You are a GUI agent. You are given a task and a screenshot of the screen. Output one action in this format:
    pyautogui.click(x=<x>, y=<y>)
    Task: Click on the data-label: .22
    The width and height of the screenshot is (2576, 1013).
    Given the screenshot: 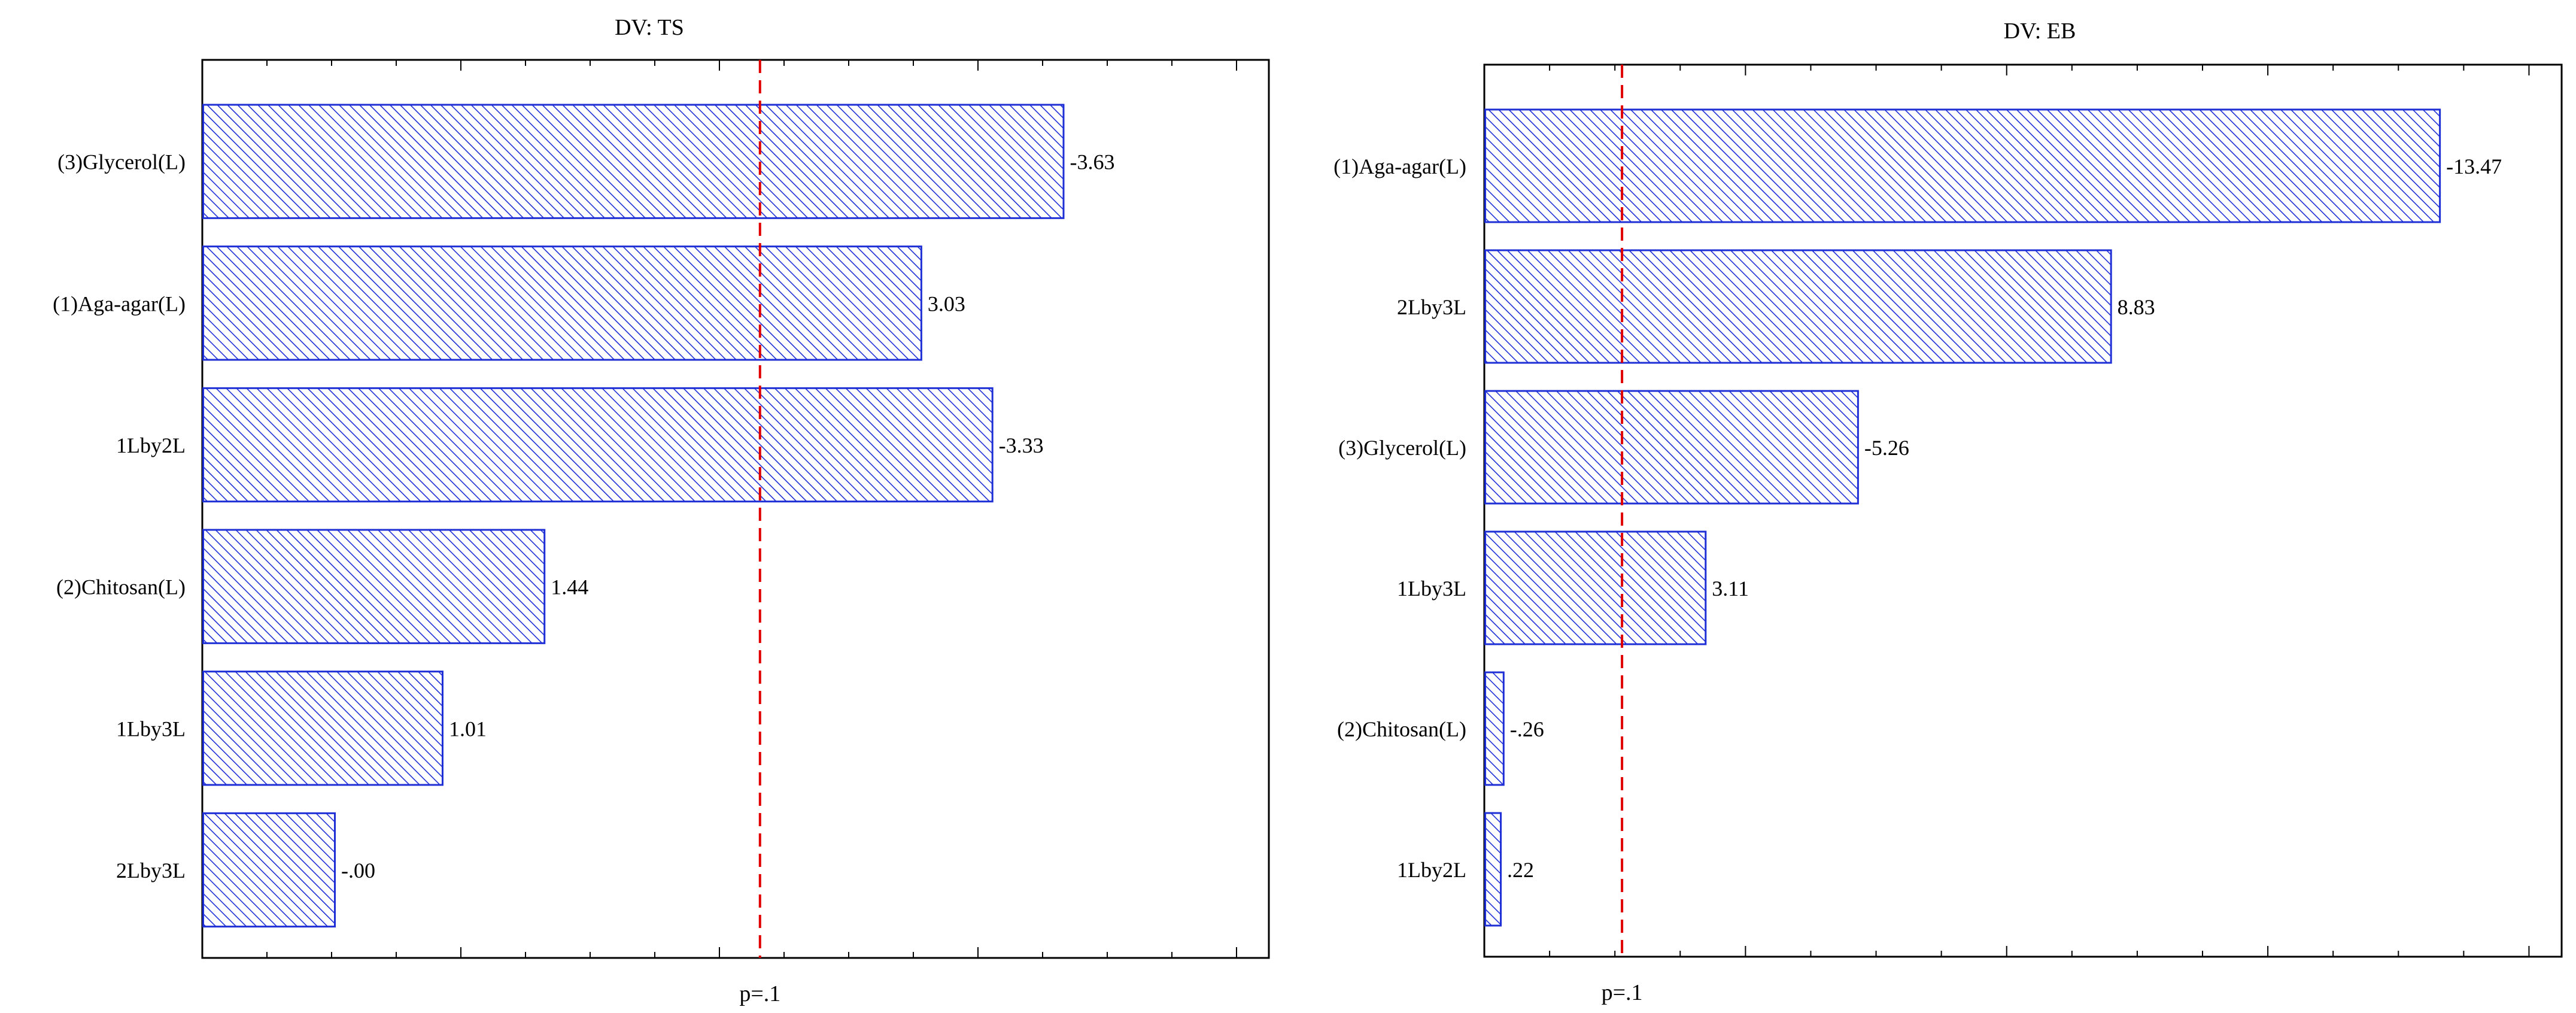 What is the action you would take?
    pyautogui.click(x=1520, y=870)
    